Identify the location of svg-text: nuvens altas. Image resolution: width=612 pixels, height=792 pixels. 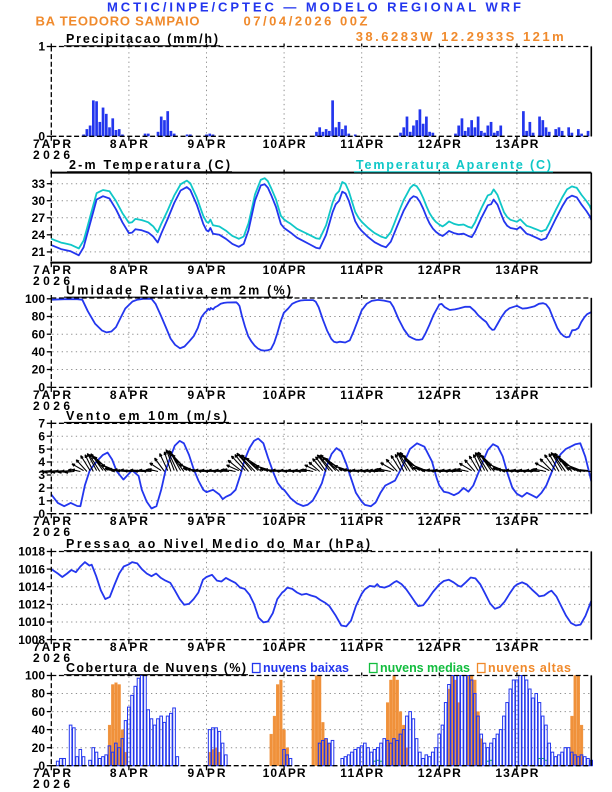
(529, 668).